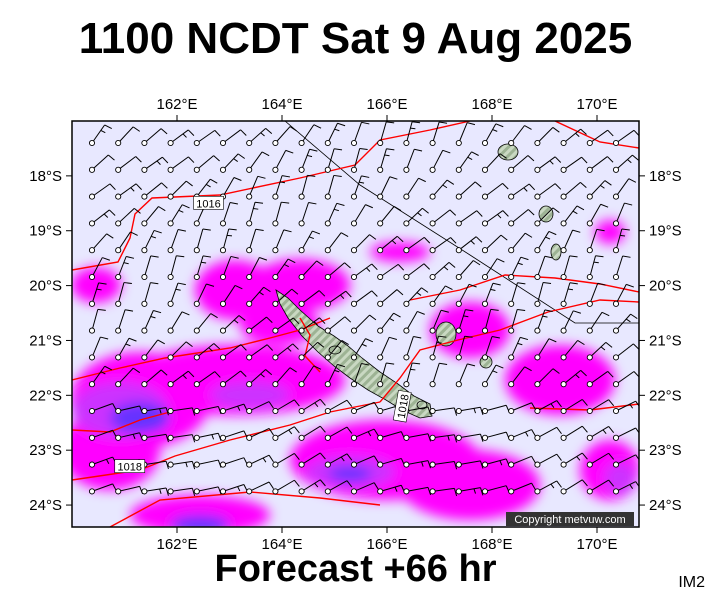  I want to click on isobar-line, so click(271, 196).